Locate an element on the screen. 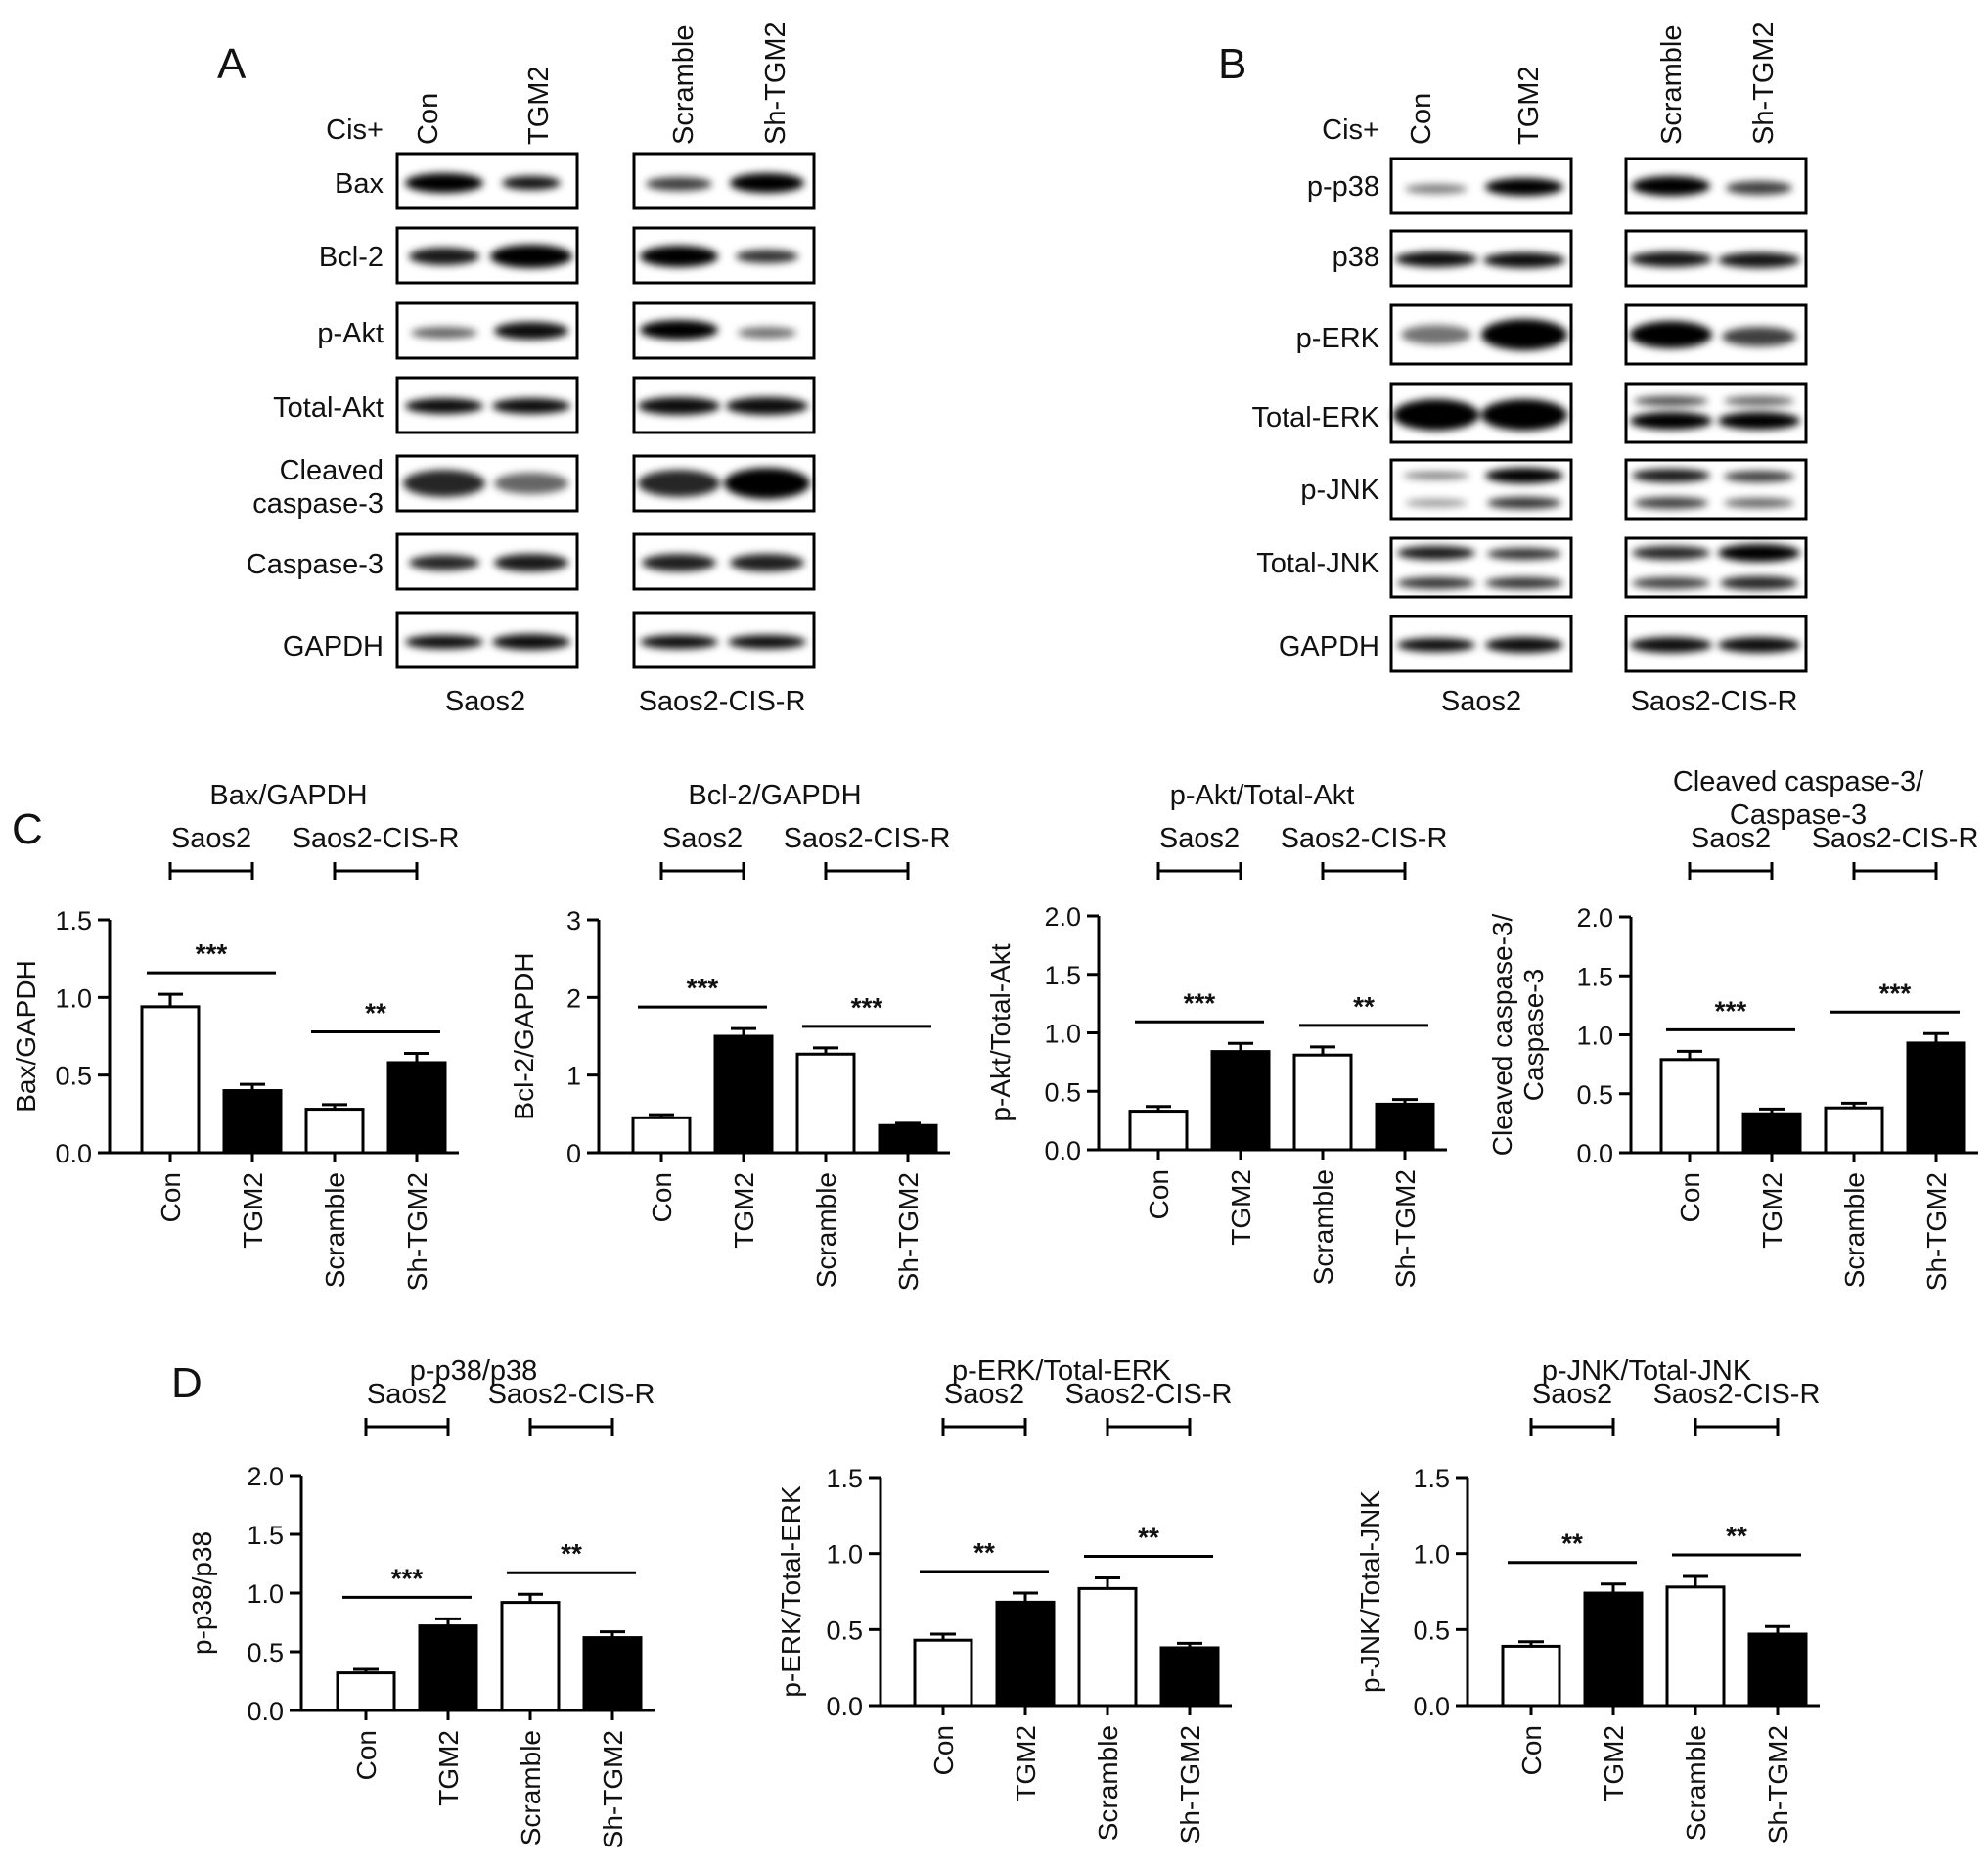  group-label: Saos2 is located at coordinates (703, 839).